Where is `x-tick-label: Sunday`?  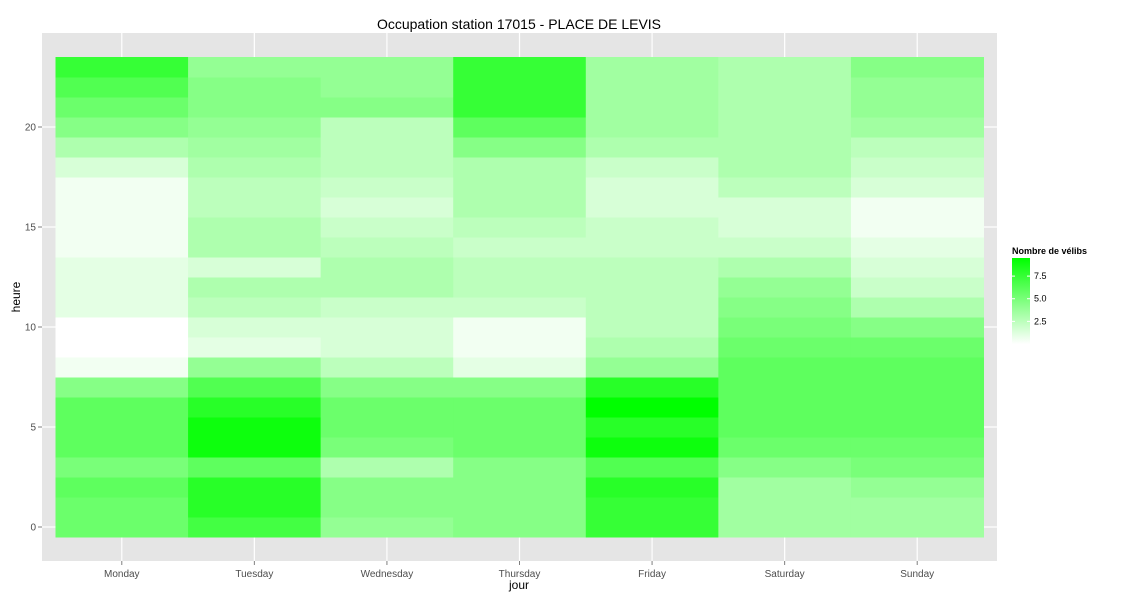
x-tick-label: Sunday is located at coordinates (917, 574).